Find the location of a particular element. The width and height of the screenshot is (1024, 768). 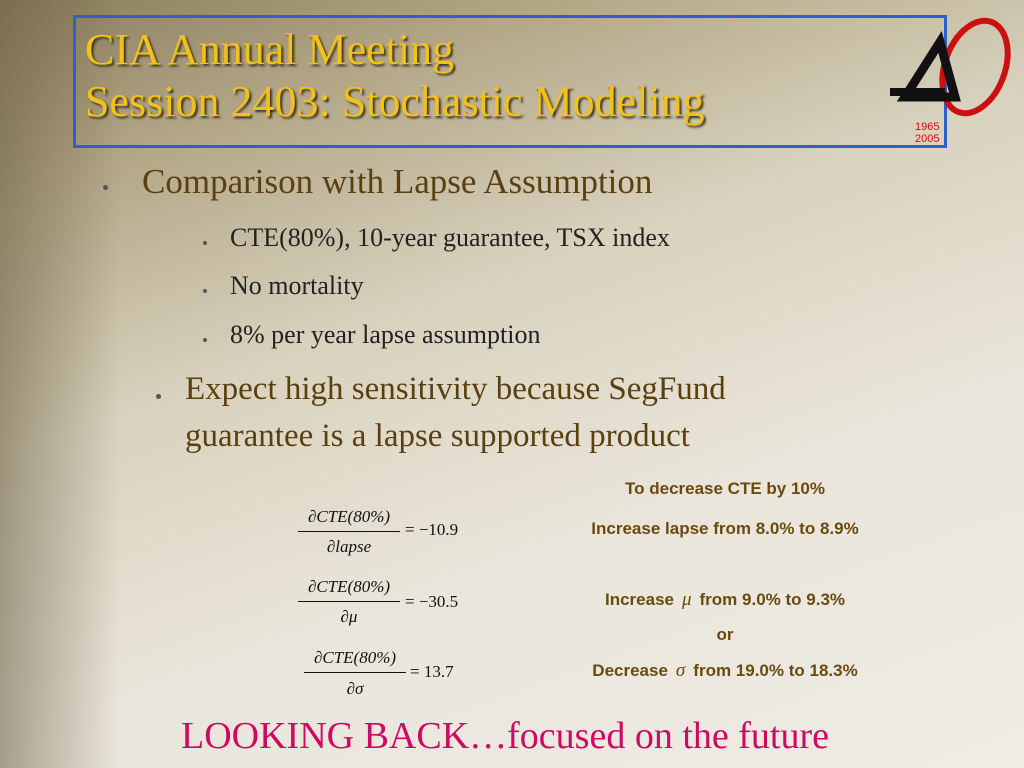

sub-bullet-text: No mortality is located at coordinates (297, 285).